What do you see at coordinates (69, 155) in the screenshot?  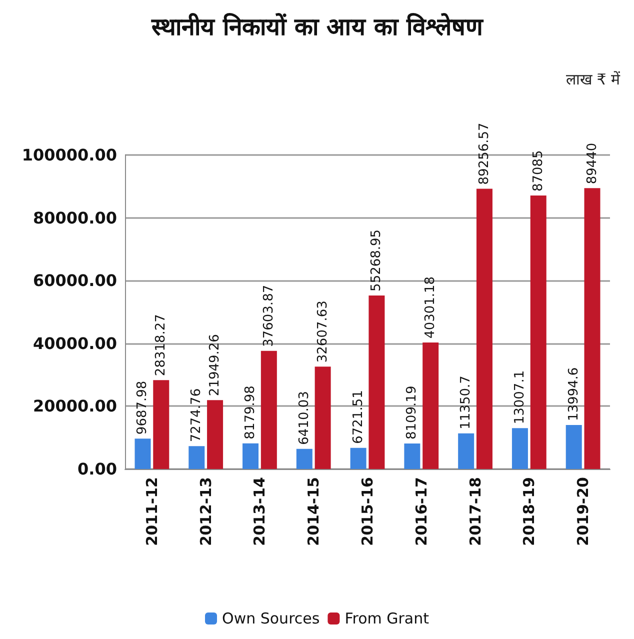 I see `y-tick-label: 100000.00` at bounding box center [69, 155].